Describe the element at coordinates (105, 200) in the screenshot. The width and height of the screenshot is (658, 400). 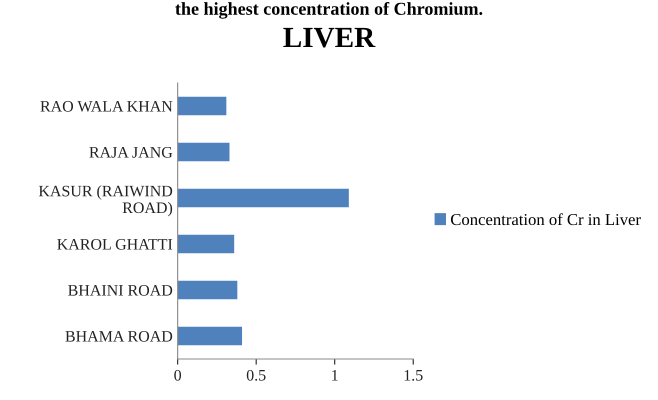
I see `y-tick-label: KASUR (RAIWIND ROAD)` at that location.